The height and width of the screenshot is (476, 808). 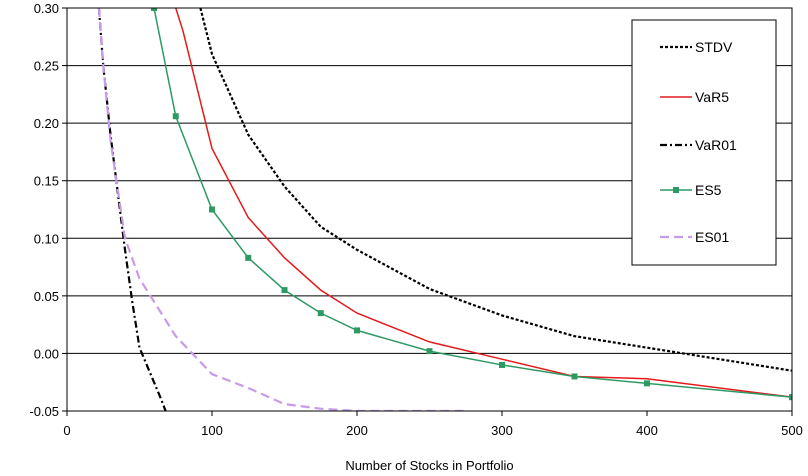 What do you see at coordinates (712, 97) in the screenshot?
I see `legend-label-var5: VaR5` at bounding box center [712, 97].